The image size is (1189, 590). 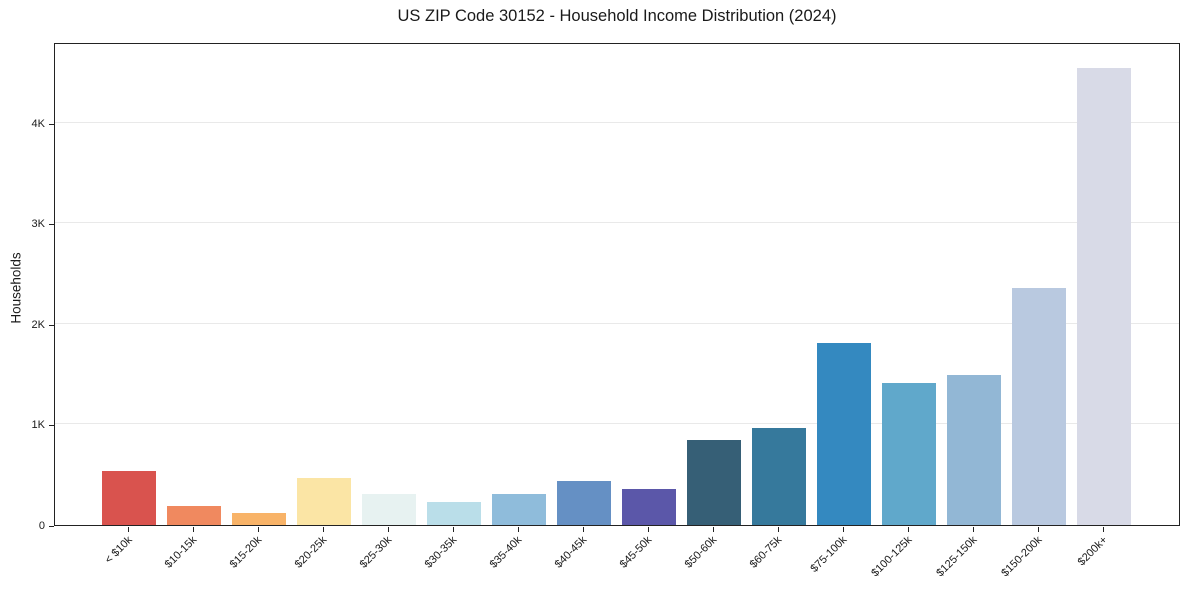 What do you see at coordinates (311, 552) in the screenshot?
I see `x-tick-label: $20-25k` at bounding box center [311, 552].